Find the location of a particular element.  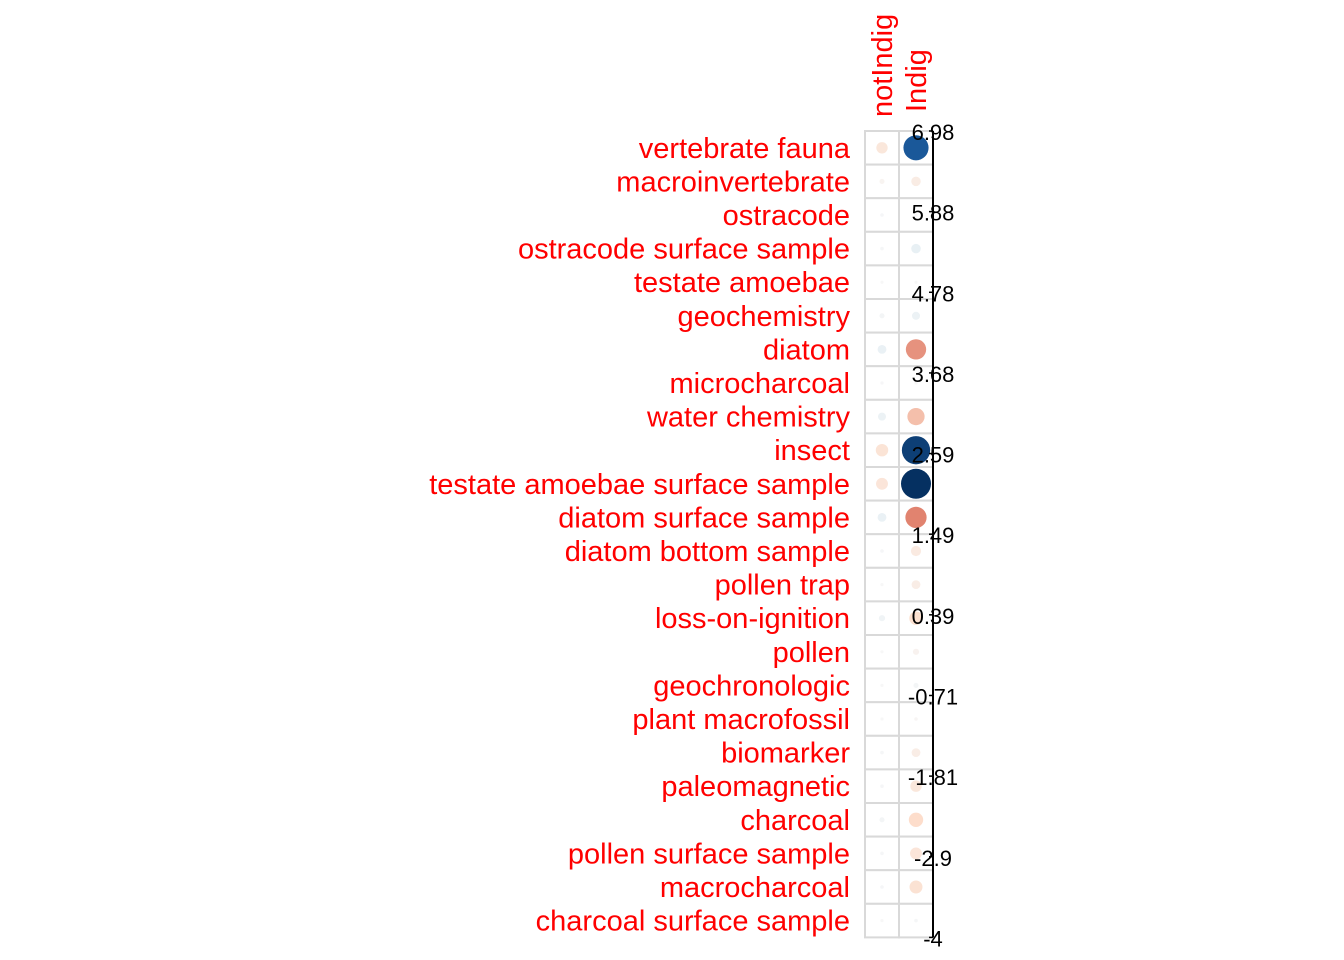

row-label: diatom bottom sample is located at coordinates (707, 552).